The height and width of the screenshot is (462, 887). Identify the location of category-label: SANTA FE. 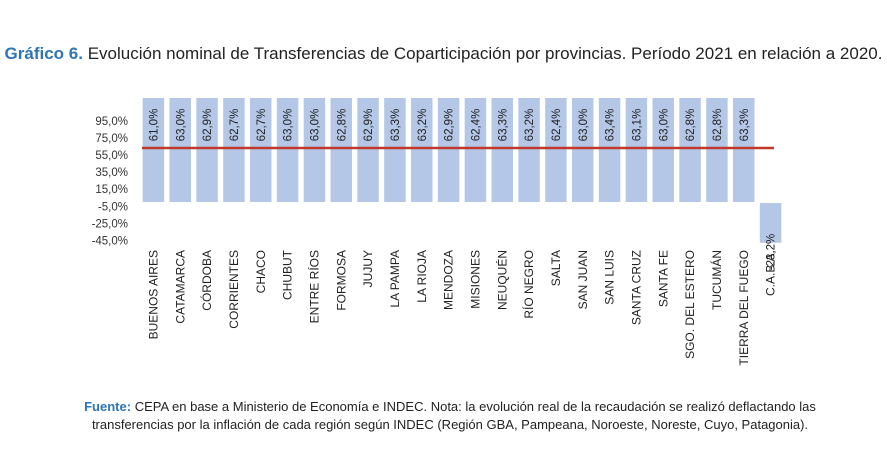
(663, 278).